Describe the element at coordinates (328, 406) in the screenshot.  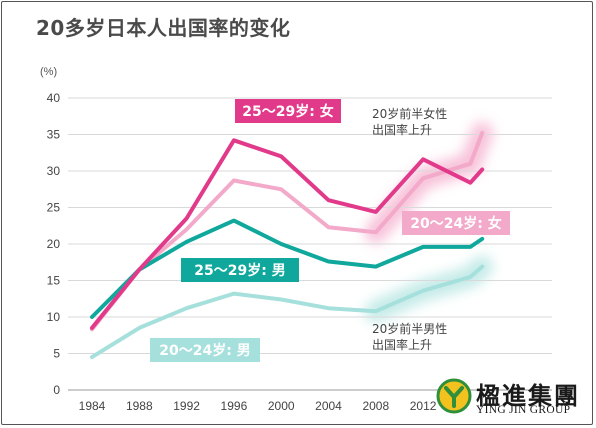
I see `x-tick-label: 2004` at that location.